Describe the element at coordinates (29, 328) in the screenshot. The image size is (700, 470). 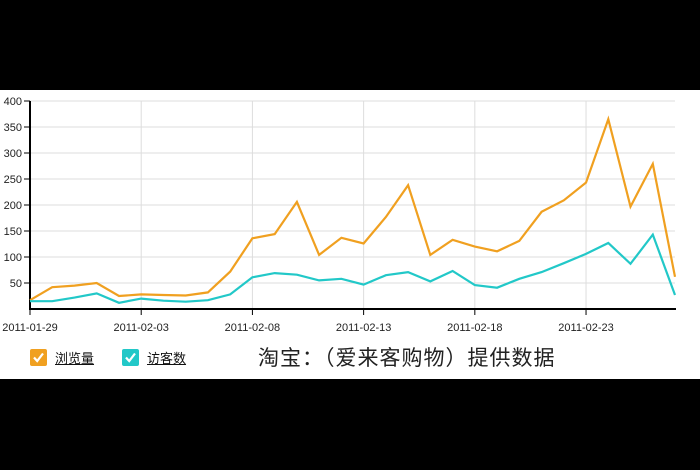
I see `x-tick-label: 2011-01-29` at that location.